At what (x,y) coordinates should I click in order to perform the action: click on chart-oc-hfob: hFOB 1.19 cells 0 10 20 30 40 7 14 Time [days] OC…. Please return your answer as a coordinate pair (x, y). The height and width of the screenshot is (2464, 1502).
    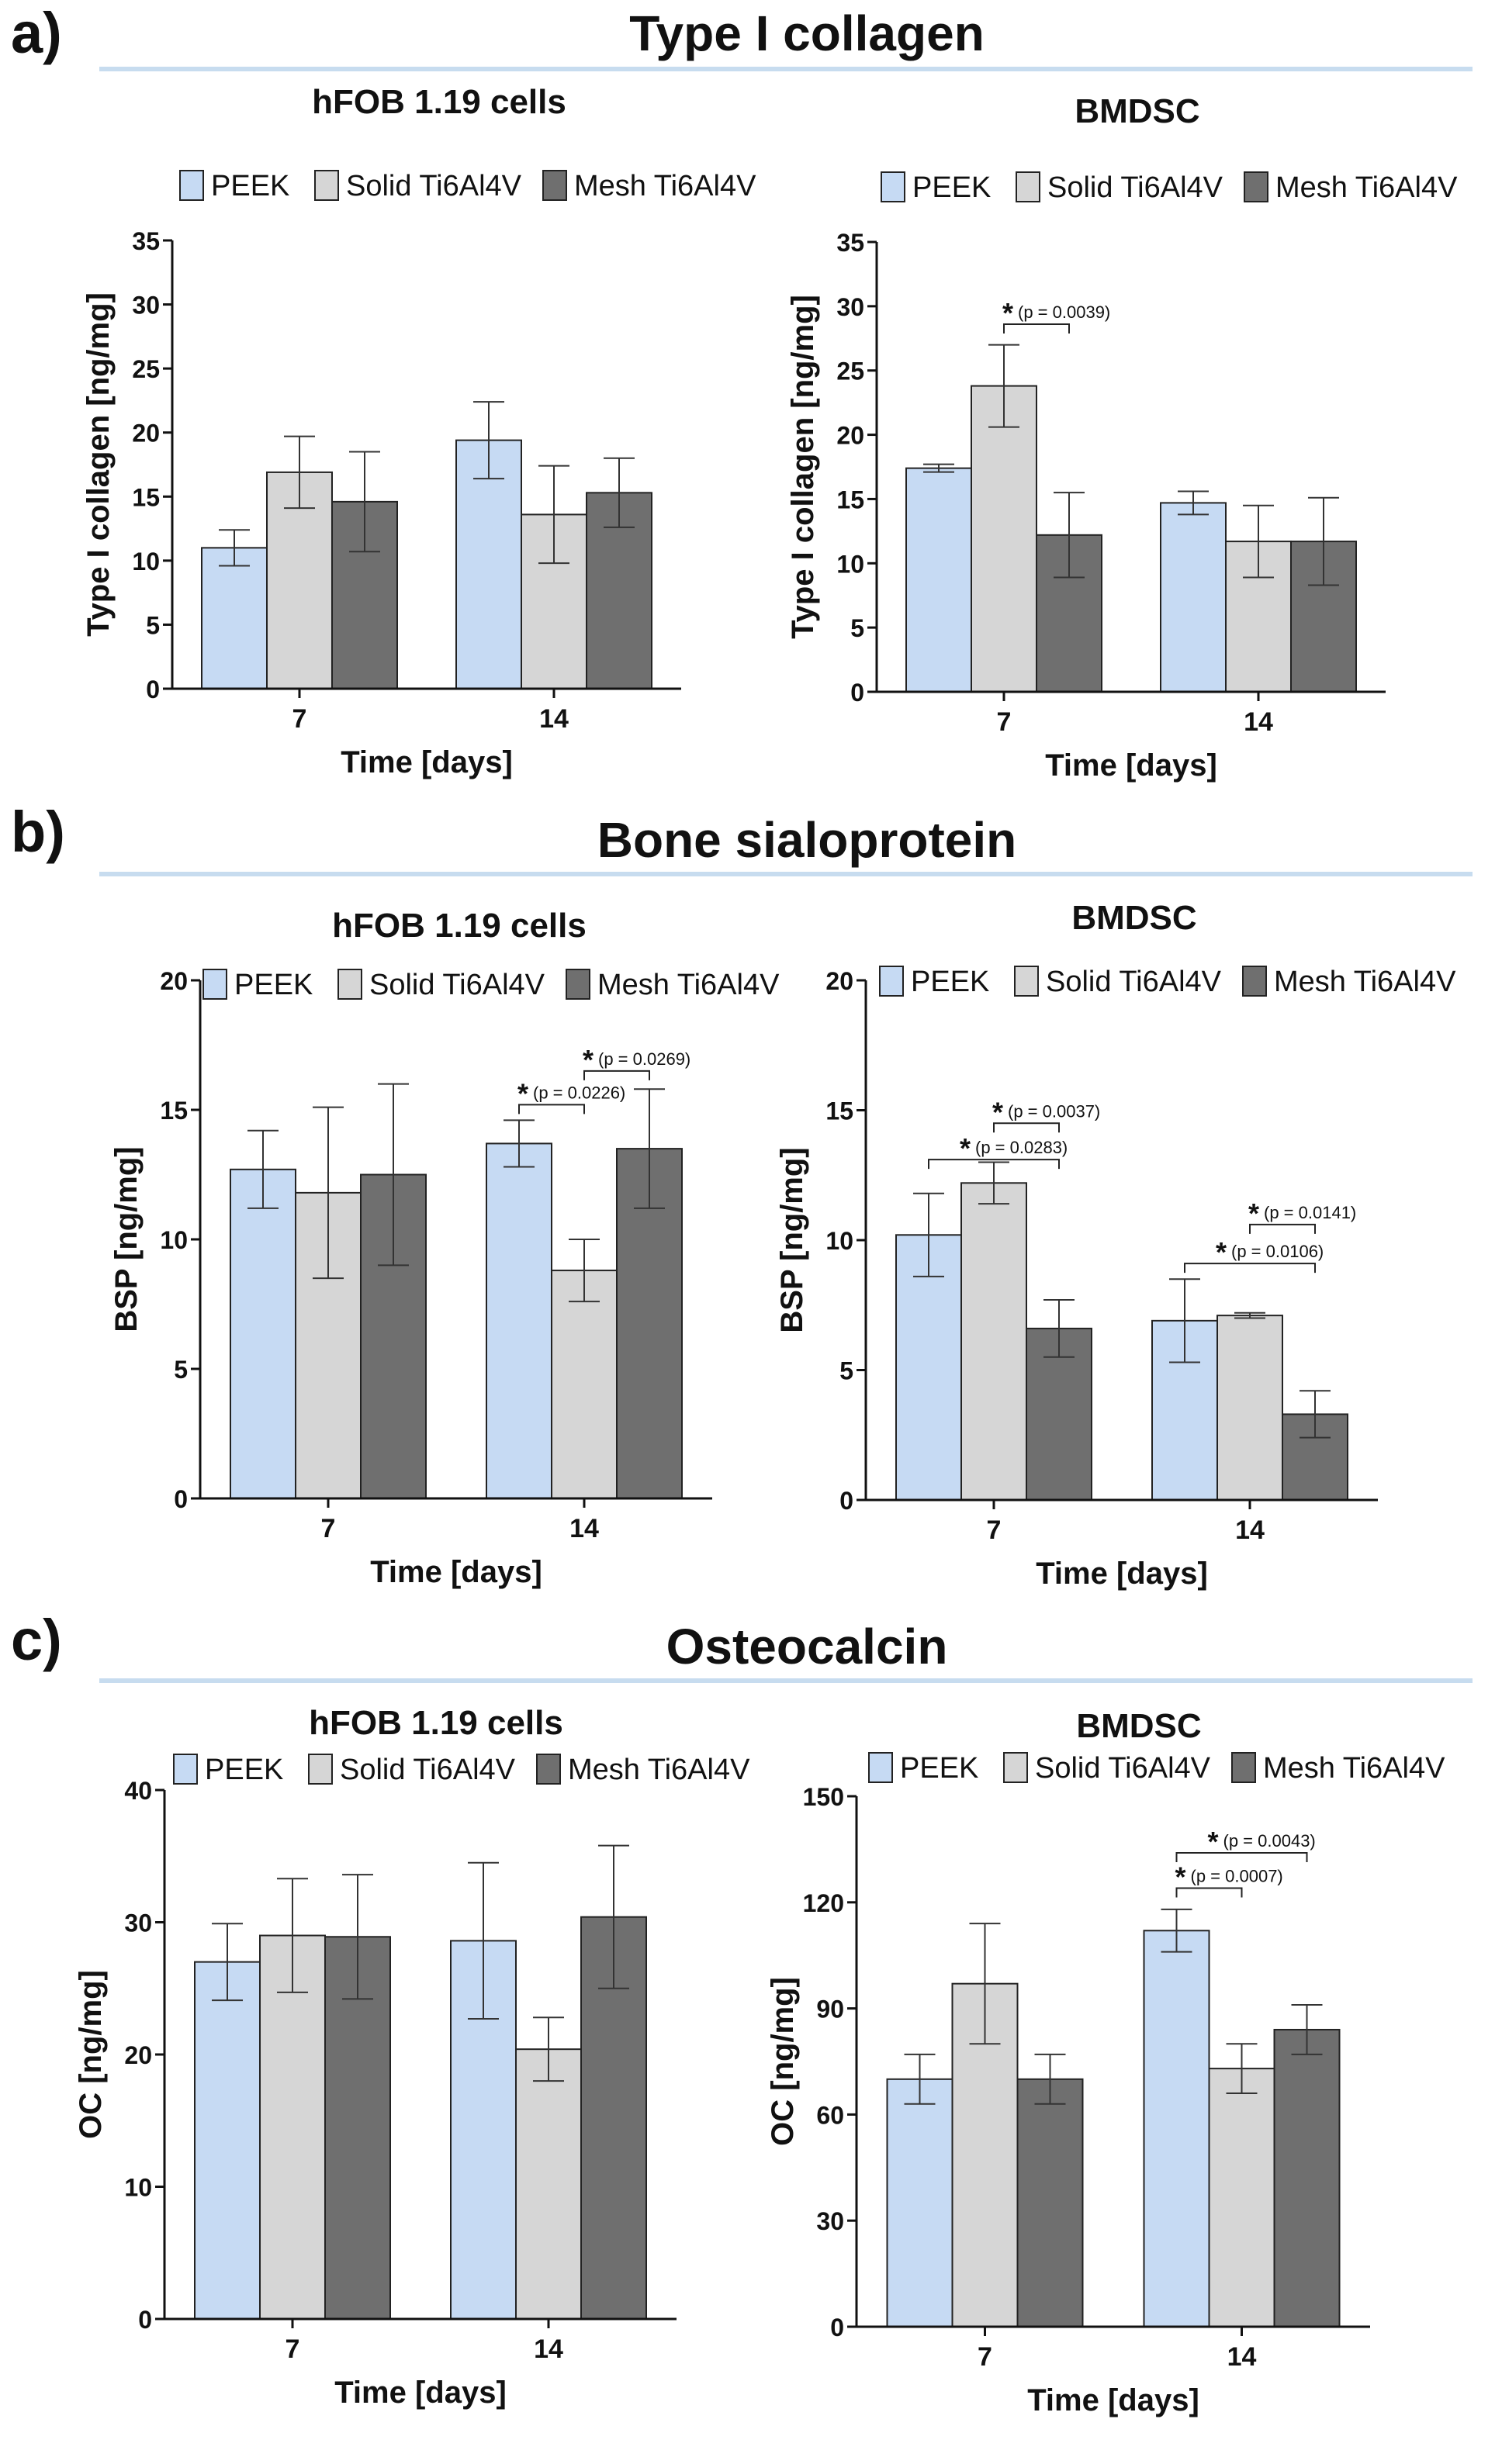
    Looking at the image, I should click on (412, 2057).